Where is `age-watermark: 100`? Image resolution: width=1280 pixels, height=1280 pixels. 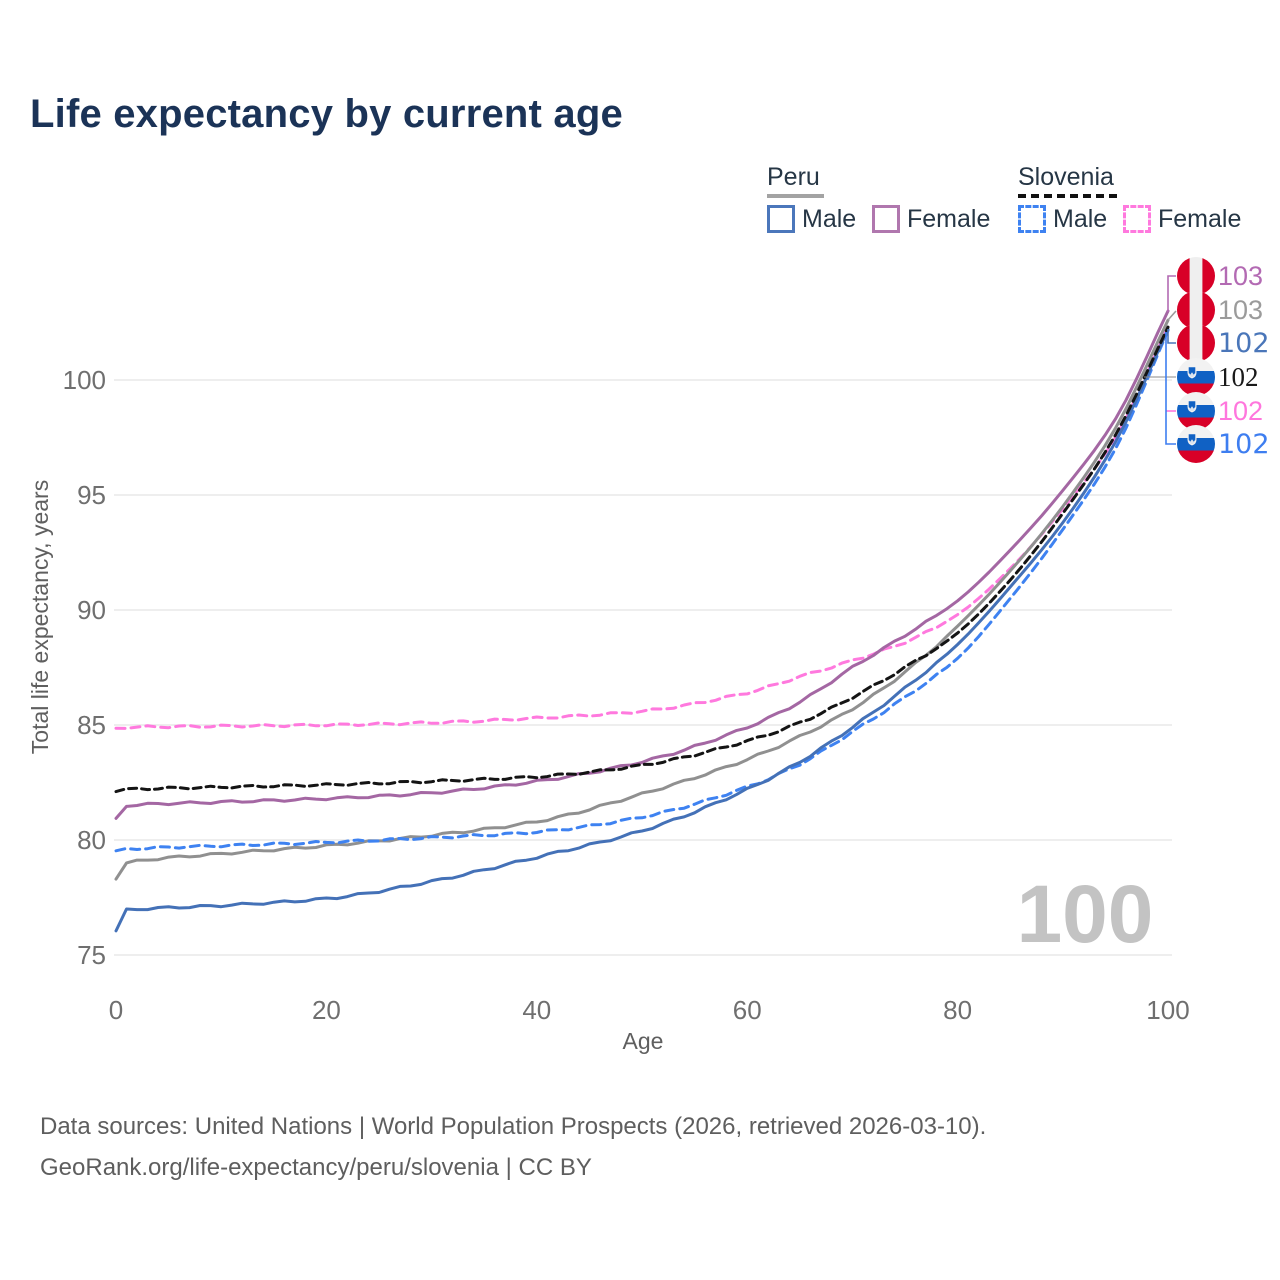 age-watermark: 100 is located at coordinates (1085, 914).